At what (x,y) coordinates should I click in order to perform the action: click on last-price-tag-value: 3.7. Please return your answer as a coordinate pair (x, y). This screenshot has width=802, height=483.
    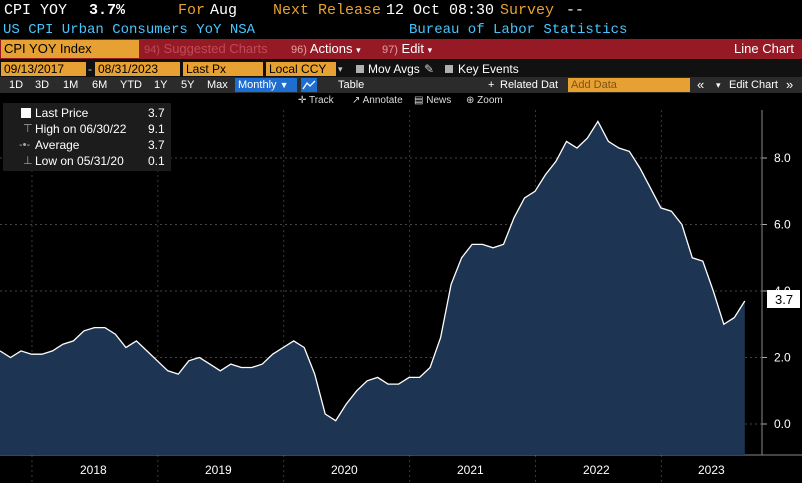
    Looking at the image, I should click on (784, 299).